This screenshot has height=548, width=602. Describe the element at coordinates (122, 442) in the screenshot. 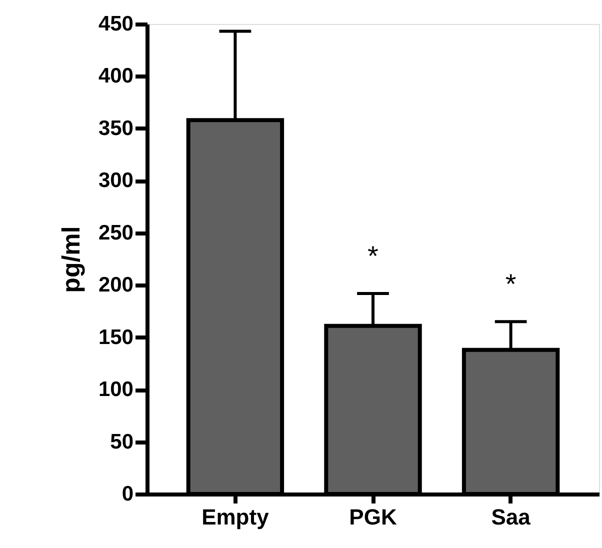

I see `y-tick-label: 50` at that location.